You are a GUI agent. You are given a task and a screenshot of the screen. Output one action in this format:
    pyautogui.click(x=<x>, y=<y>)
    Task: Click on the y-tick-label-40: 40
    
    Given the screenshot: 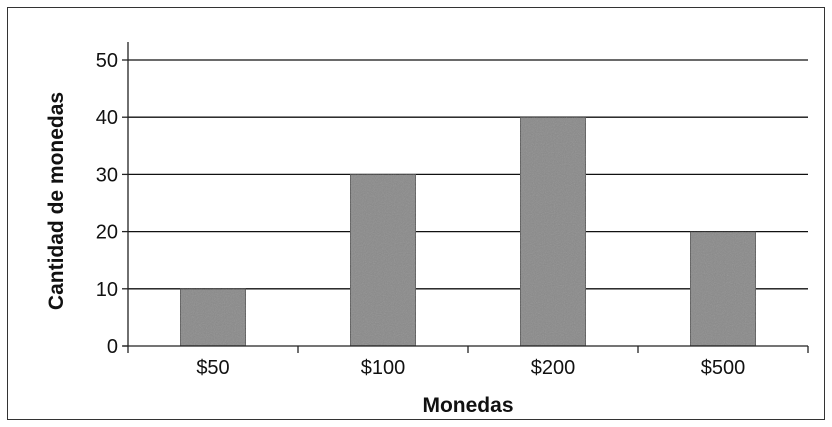 What is the action you would take?
    pyautogui.click(x=107, y=118)
    